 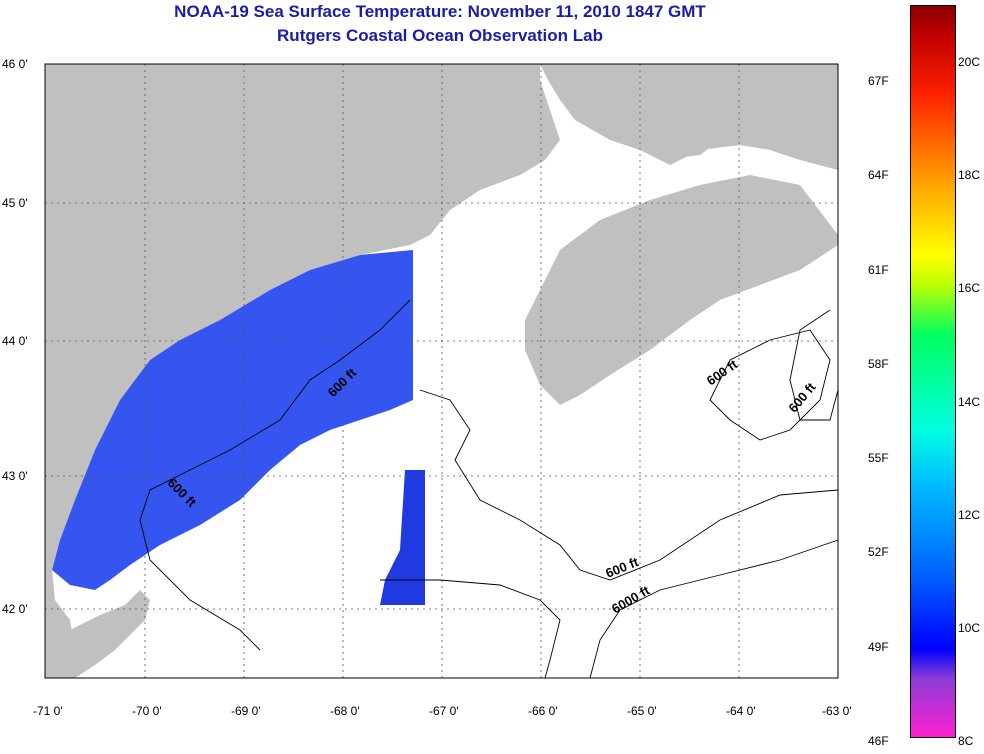 I want to click on colorbar-c-label: 10C, so click(x=969, y=628).